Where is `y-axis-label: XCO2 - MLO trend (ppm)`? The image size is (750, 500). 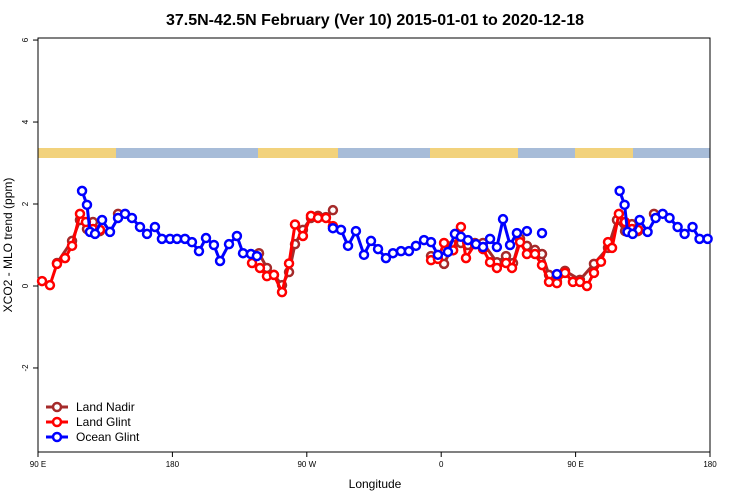 y-axis-label: XCO2 - MLO trend (ppm) is located at coordinates (8, 245).